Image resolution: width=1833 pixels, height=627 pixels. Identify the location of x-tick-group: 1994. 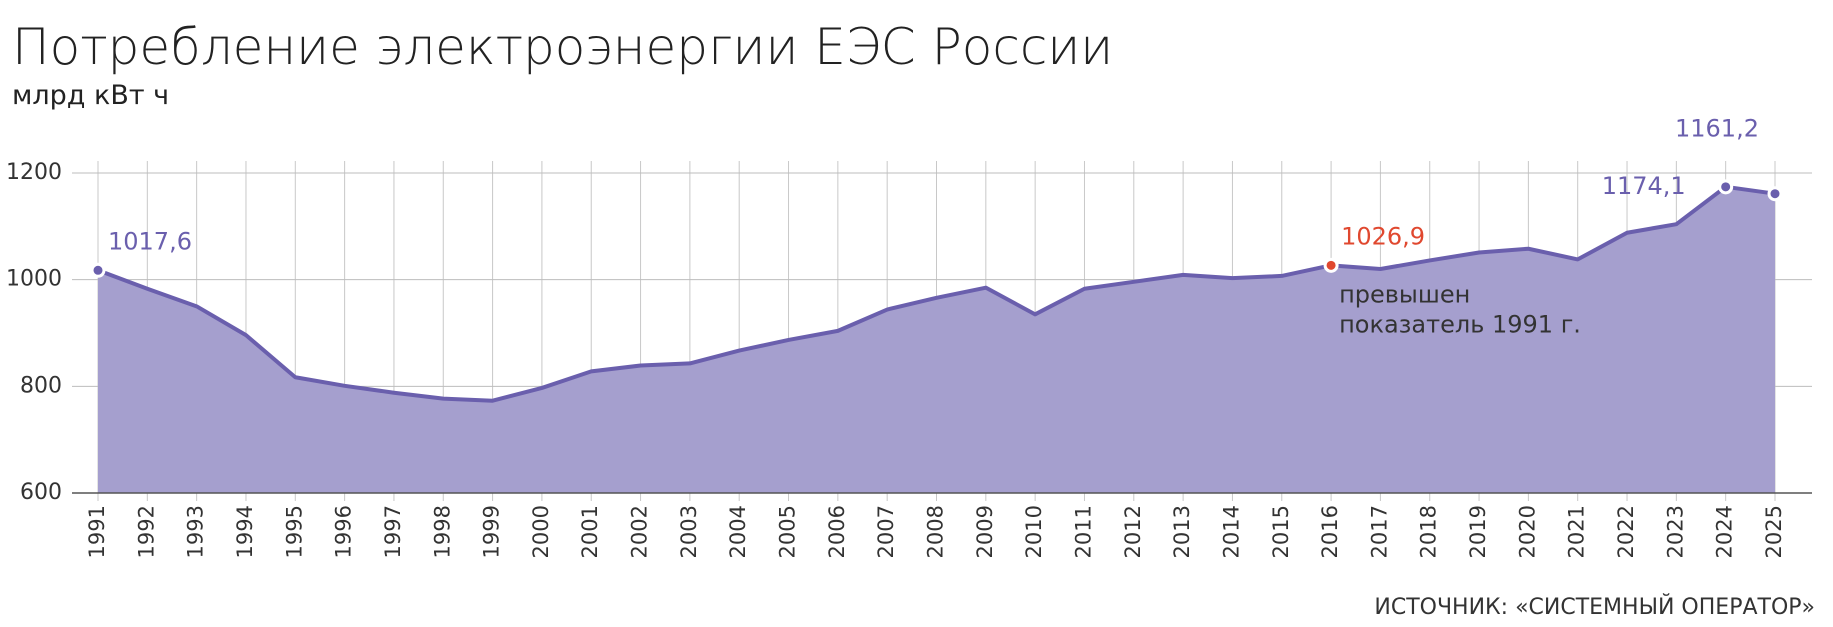
(245, 531).